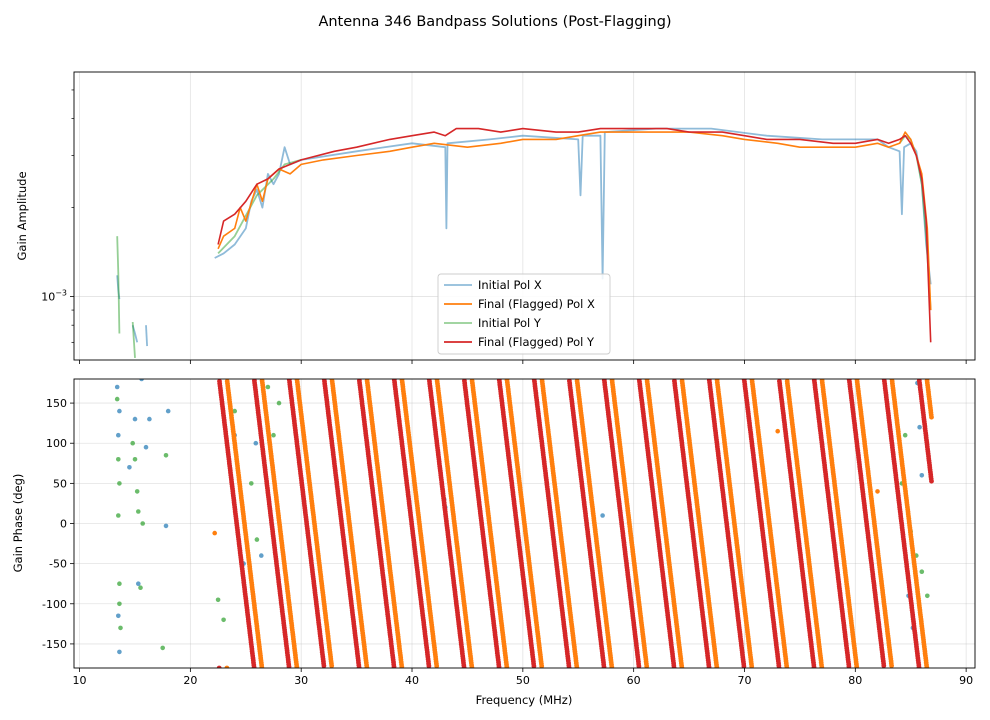 Image resolution: width=990 pixels, height=720 pixels. Describe the element at coordinates (48, 297) in the screenshot. I see `amplitude-ytick-base: 10` at that location.